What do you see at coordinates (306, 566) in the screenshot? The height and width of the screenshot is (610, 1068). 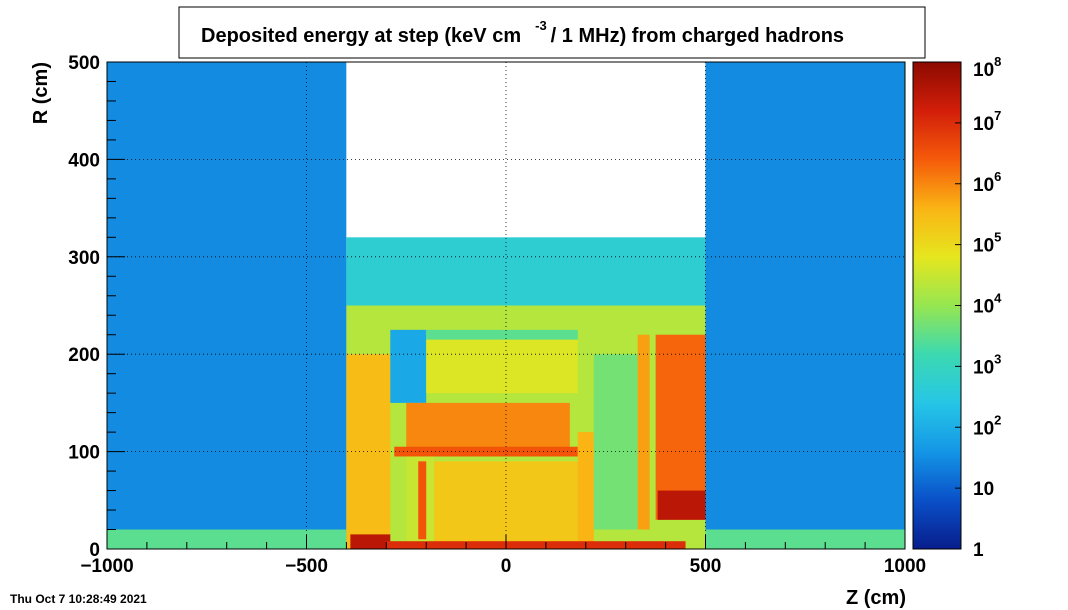 I see `x-tick-label: −500` at bounding box center [306, 566].